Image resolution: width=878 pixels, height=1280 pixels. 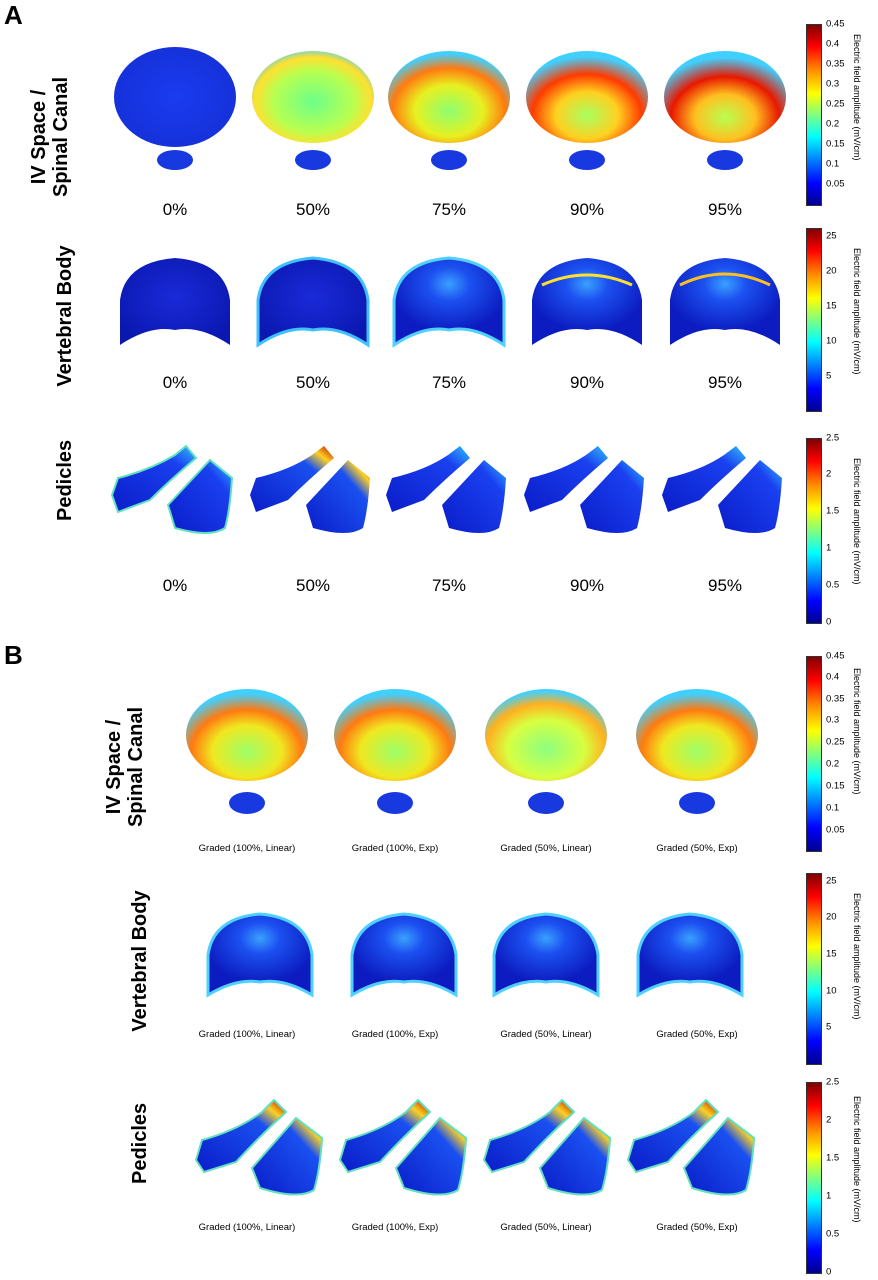 What do you see at coordinates (546, 1227) in the screenshot?
I see `label-b3-2: Graded (50%, Linear)` at bounding box center [546, 1227].